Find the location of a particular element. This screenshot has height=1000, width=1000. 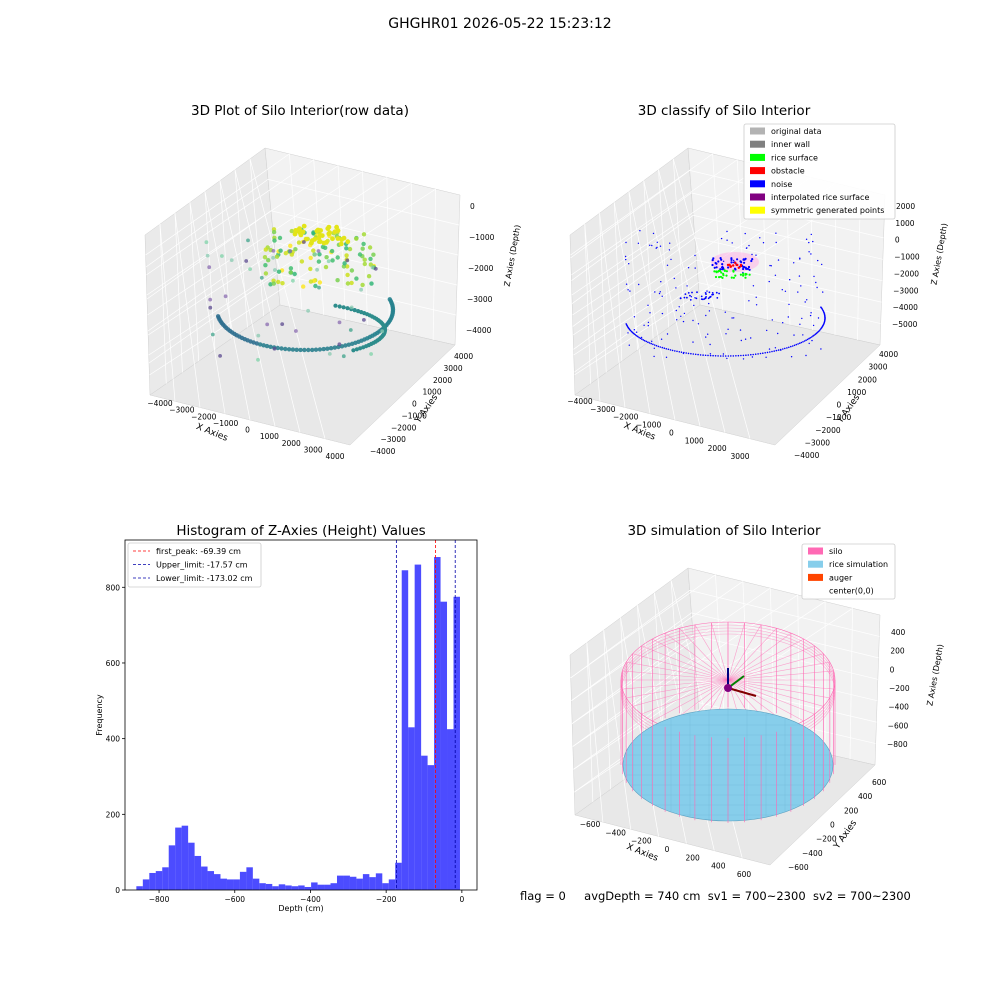

legend-label: rice simulation is located at coordinates (858, 564).